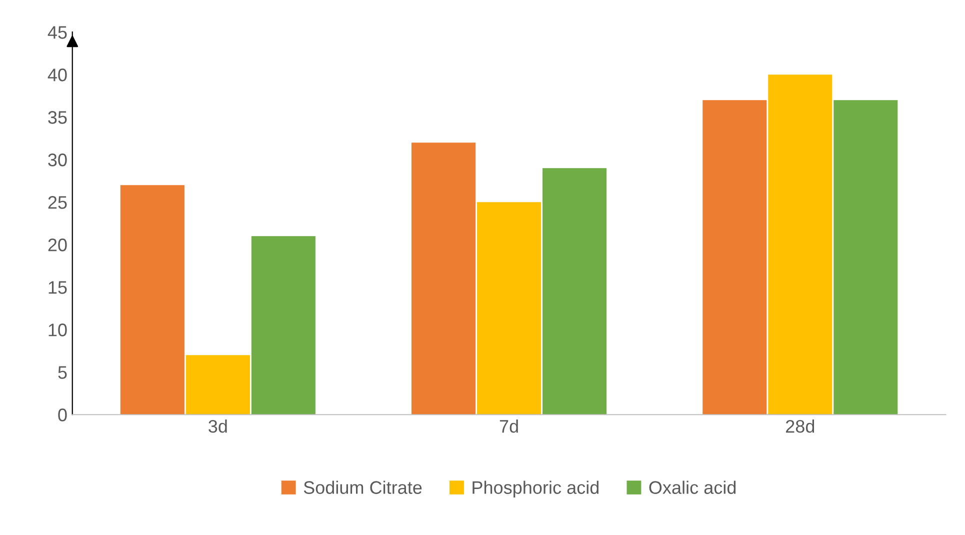 The width and height of the screenshot is (965, 535). What do you see at coordinates (57, 202) in the screenshot?
I see `y-tick-label: 25` at bounding box center [57, 202].